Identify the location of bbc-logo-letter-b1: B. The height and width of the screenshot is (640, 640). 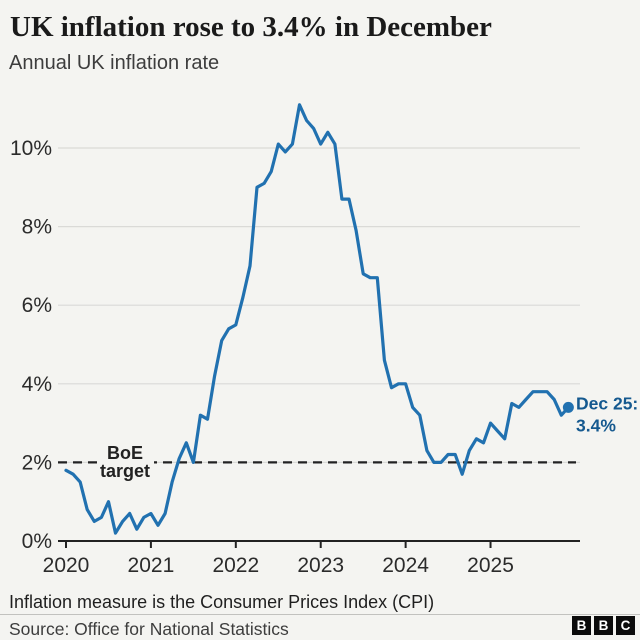
(581, 625).